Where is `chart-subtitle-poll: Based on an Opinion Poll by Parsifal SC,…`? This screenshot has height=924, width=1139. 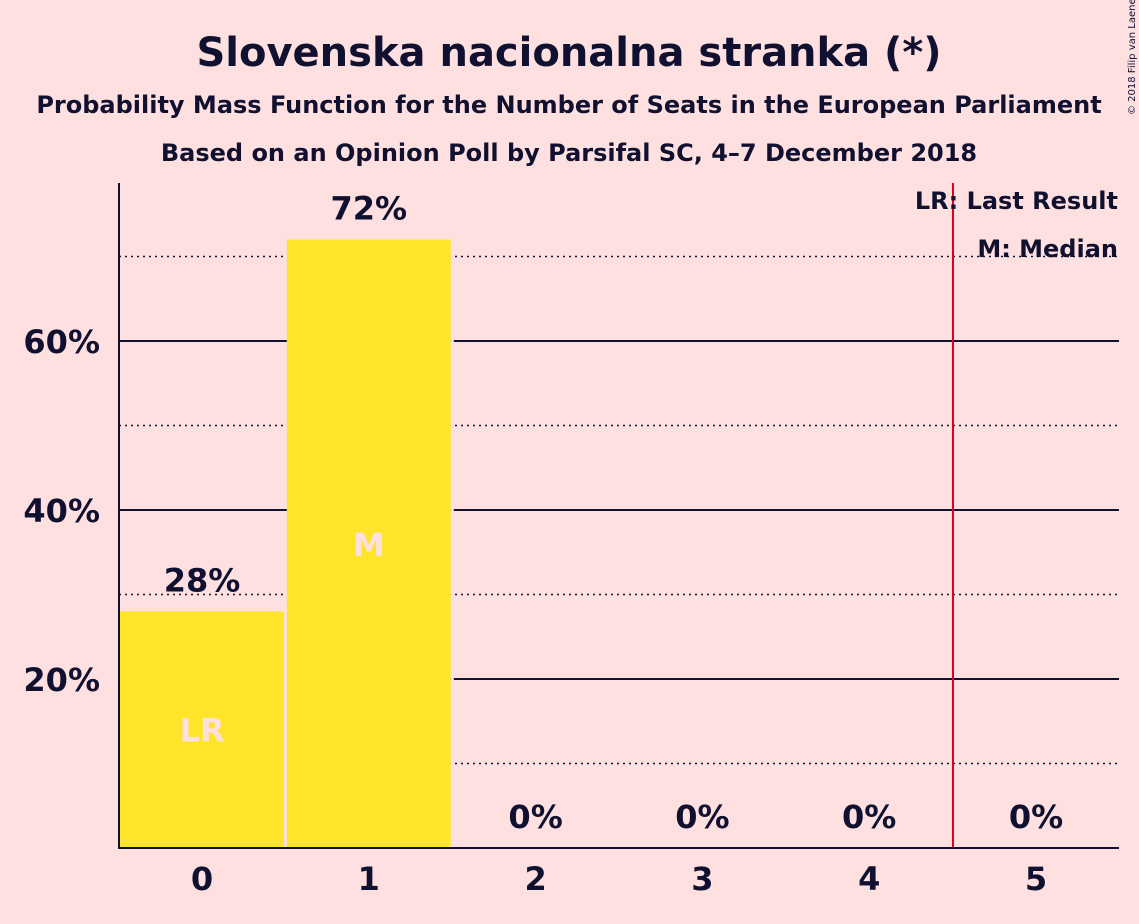
chart-subtitle-poll: Based on an Opinion Poll by Parsifal SC,… is located at coordinates (569, 153).